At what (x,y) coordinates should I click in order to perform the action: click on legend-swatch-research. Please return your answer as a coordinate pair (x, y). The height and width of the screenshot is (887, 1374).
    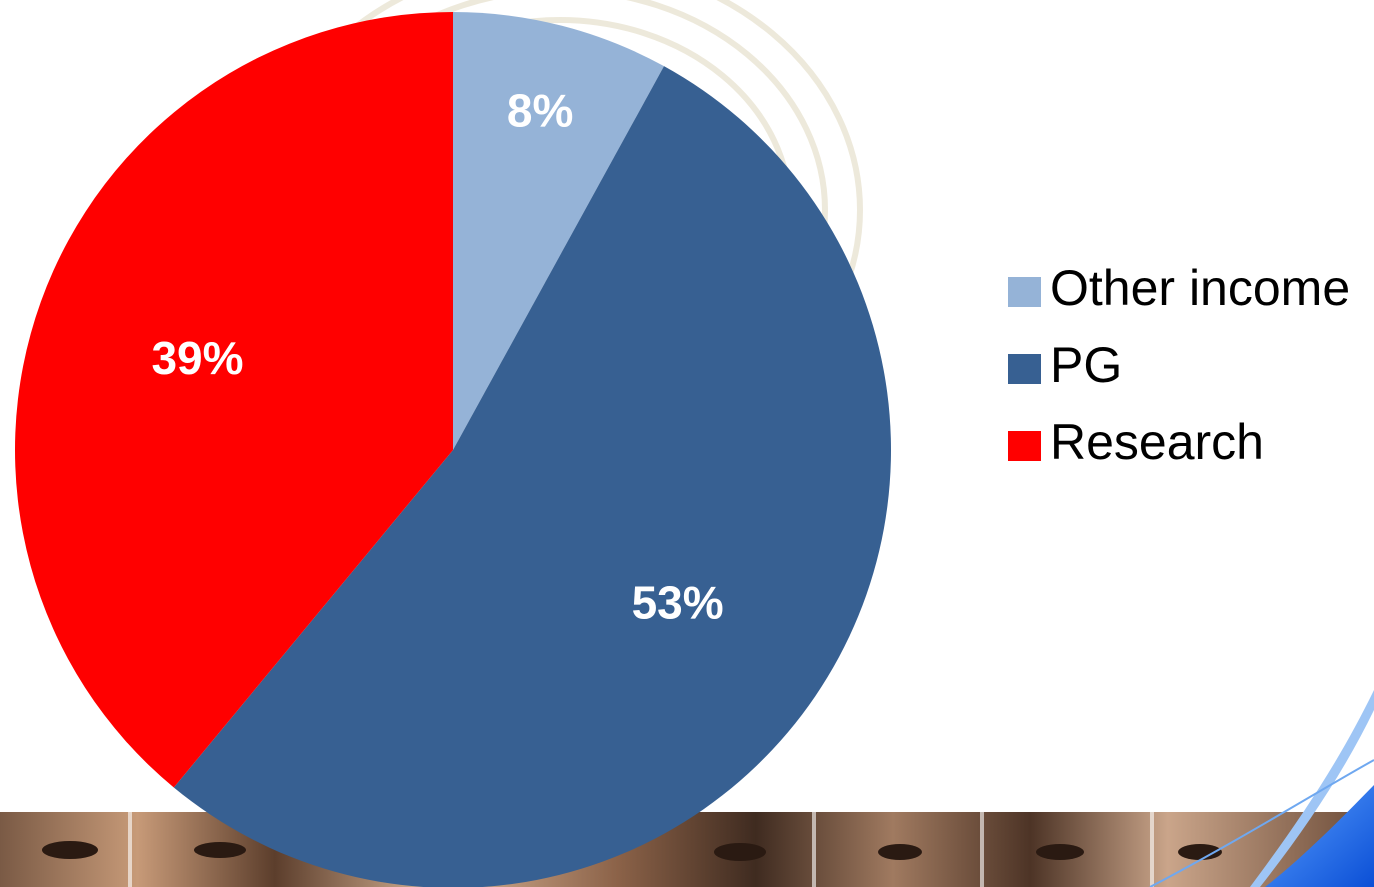
    Looking at the image, I should click on (1024, 446).